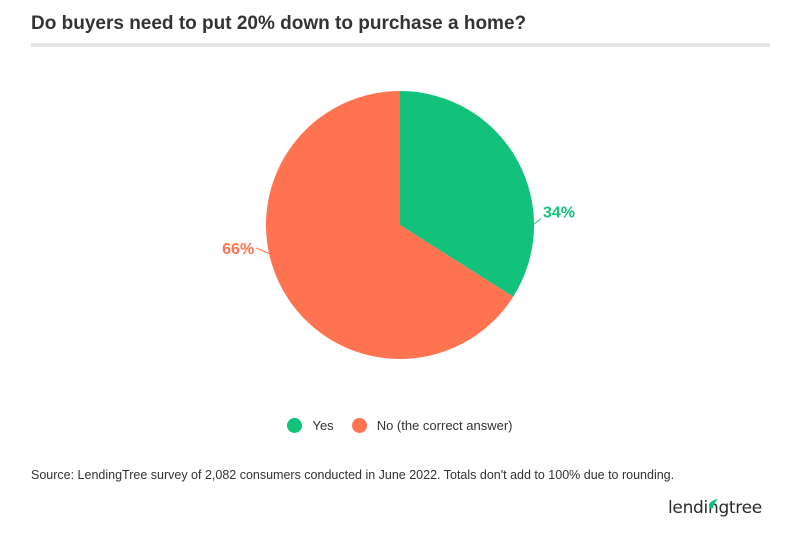  I want to click on lendingtree-logo: lendingtree, so click(715, 508).